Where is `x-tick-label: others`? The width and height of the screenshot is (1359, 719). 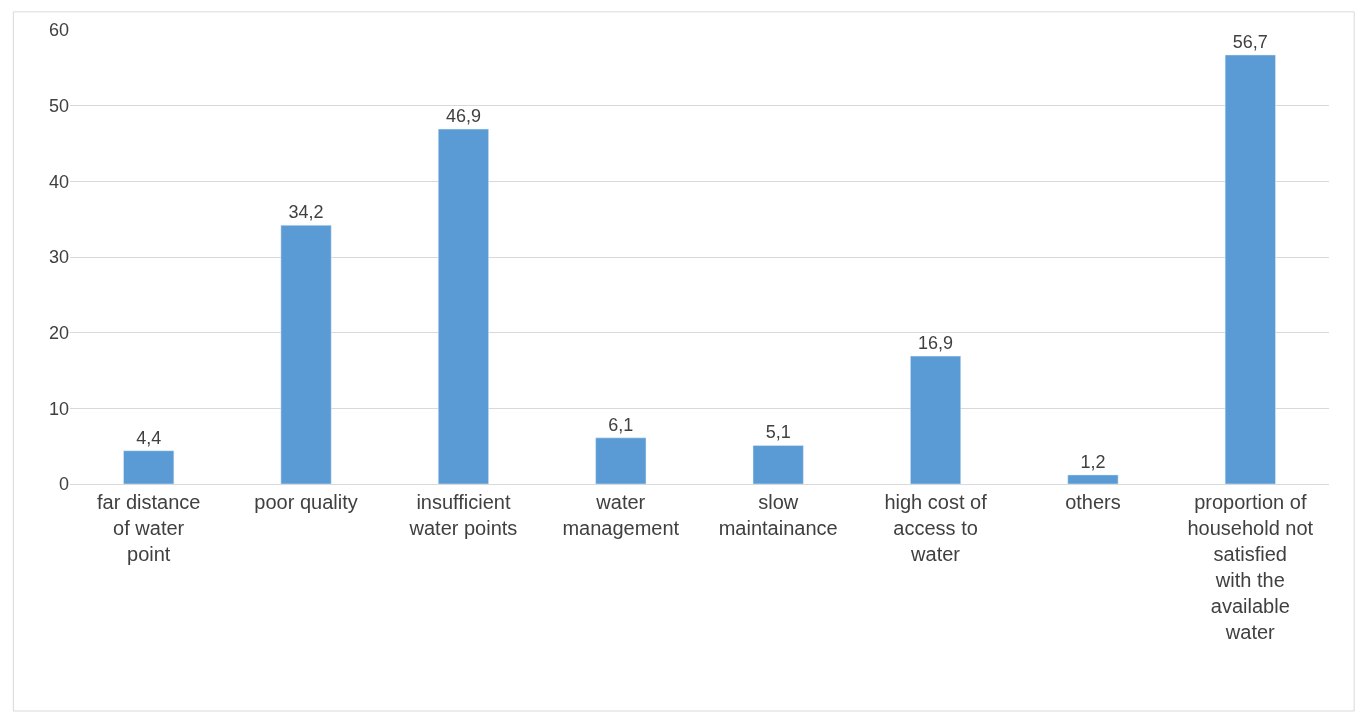 x-tick-label: others is located at coordinates (1093, 502).